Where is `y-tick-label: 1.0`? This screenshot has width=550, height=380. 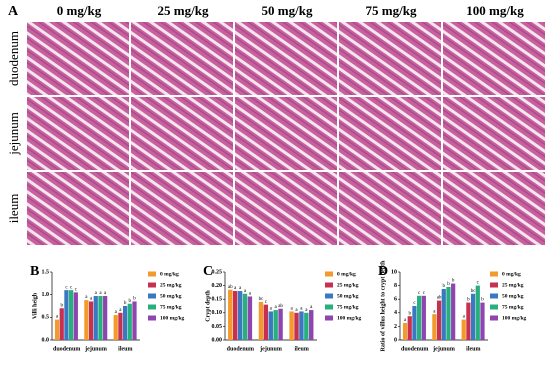 y-tick-label: 1.0 is located at coordinates (46, 295).